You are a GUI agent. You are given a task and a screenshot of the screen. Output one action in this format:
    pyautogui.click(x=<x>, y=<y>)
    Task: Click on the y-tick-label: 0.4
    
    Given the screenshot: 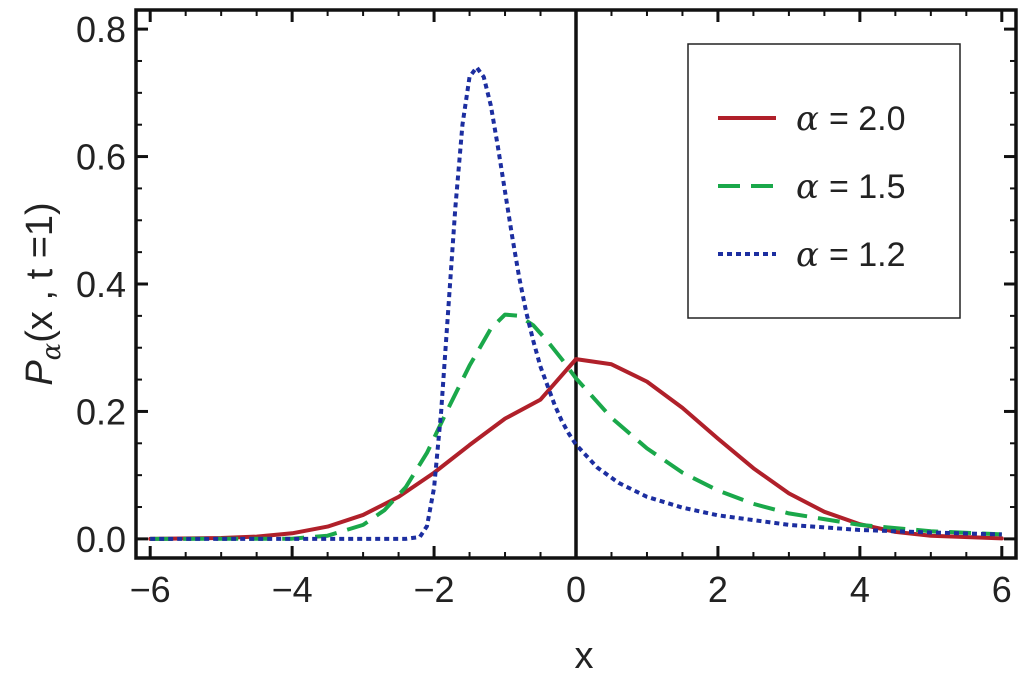 What is the action you would take?
    pyautogui.click(x=101, y=284)
    